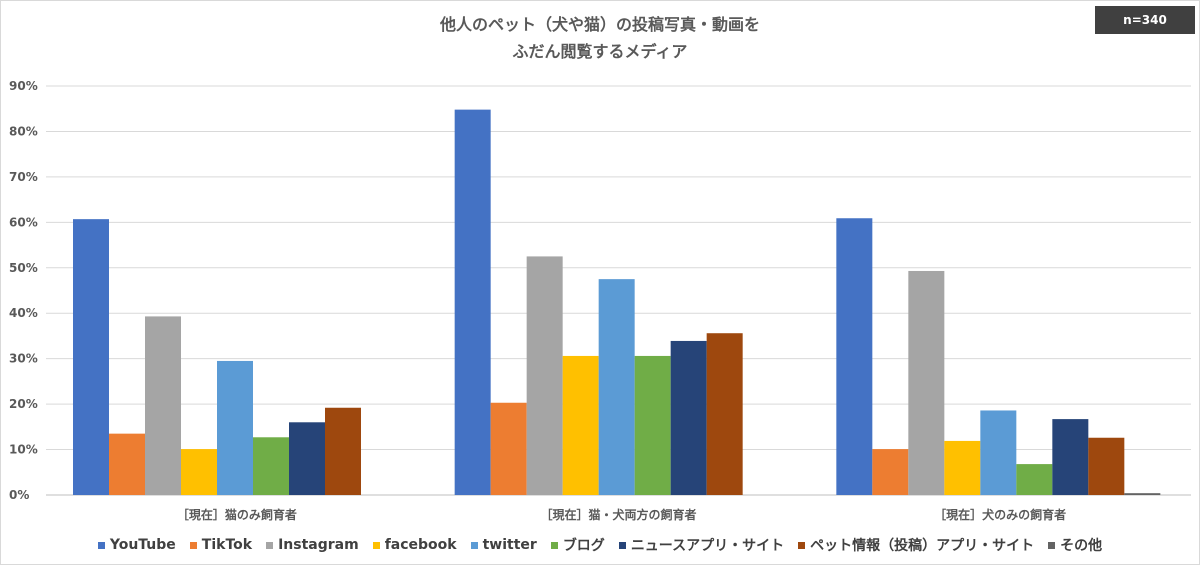 Image resolution: width=1200 pixels, height=565 pixels. I want to click on chart-title-line-1: 他人のペット（犬や猫）の投稿写真・動画を, so click(599, 24).